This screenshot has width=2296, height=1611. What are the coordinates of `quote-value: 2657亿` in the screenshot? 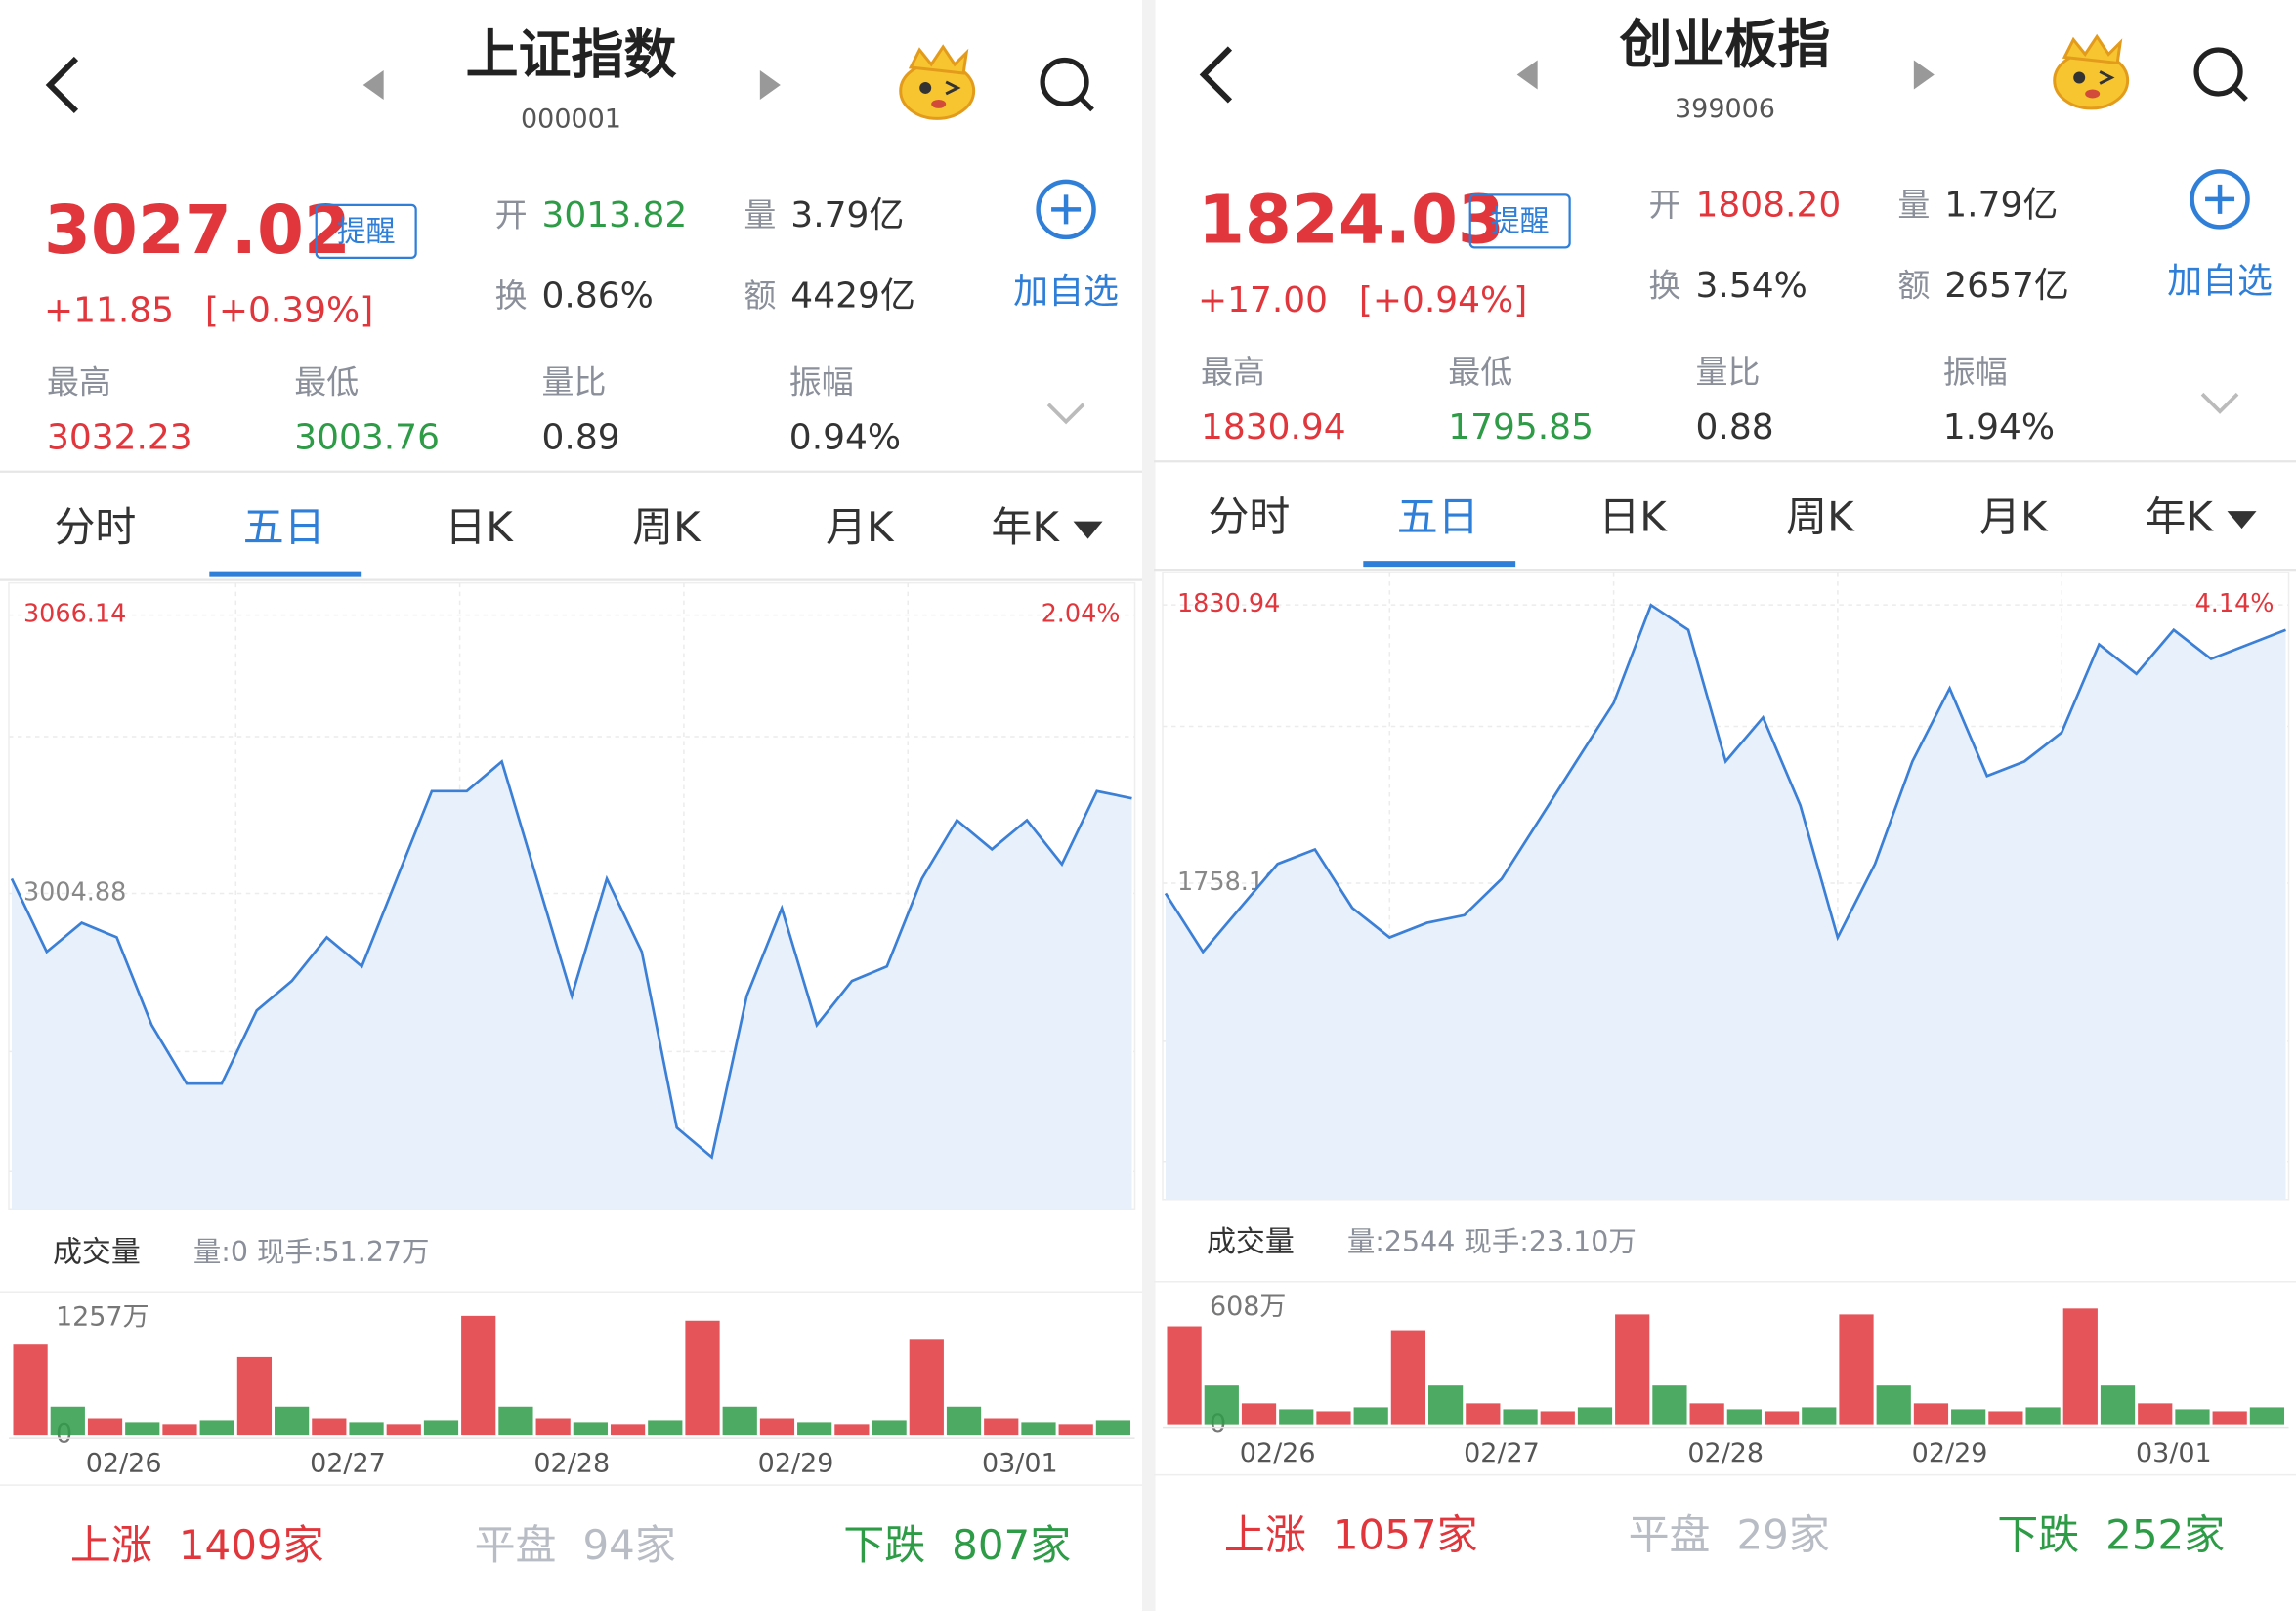 It's located at (2006, 286).